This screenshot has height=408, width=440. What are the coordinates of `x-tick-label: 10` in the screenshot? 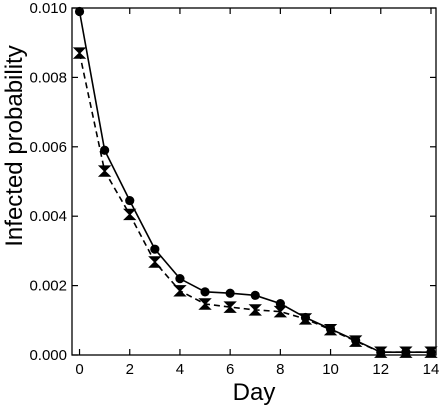 It's located at (330, 369).